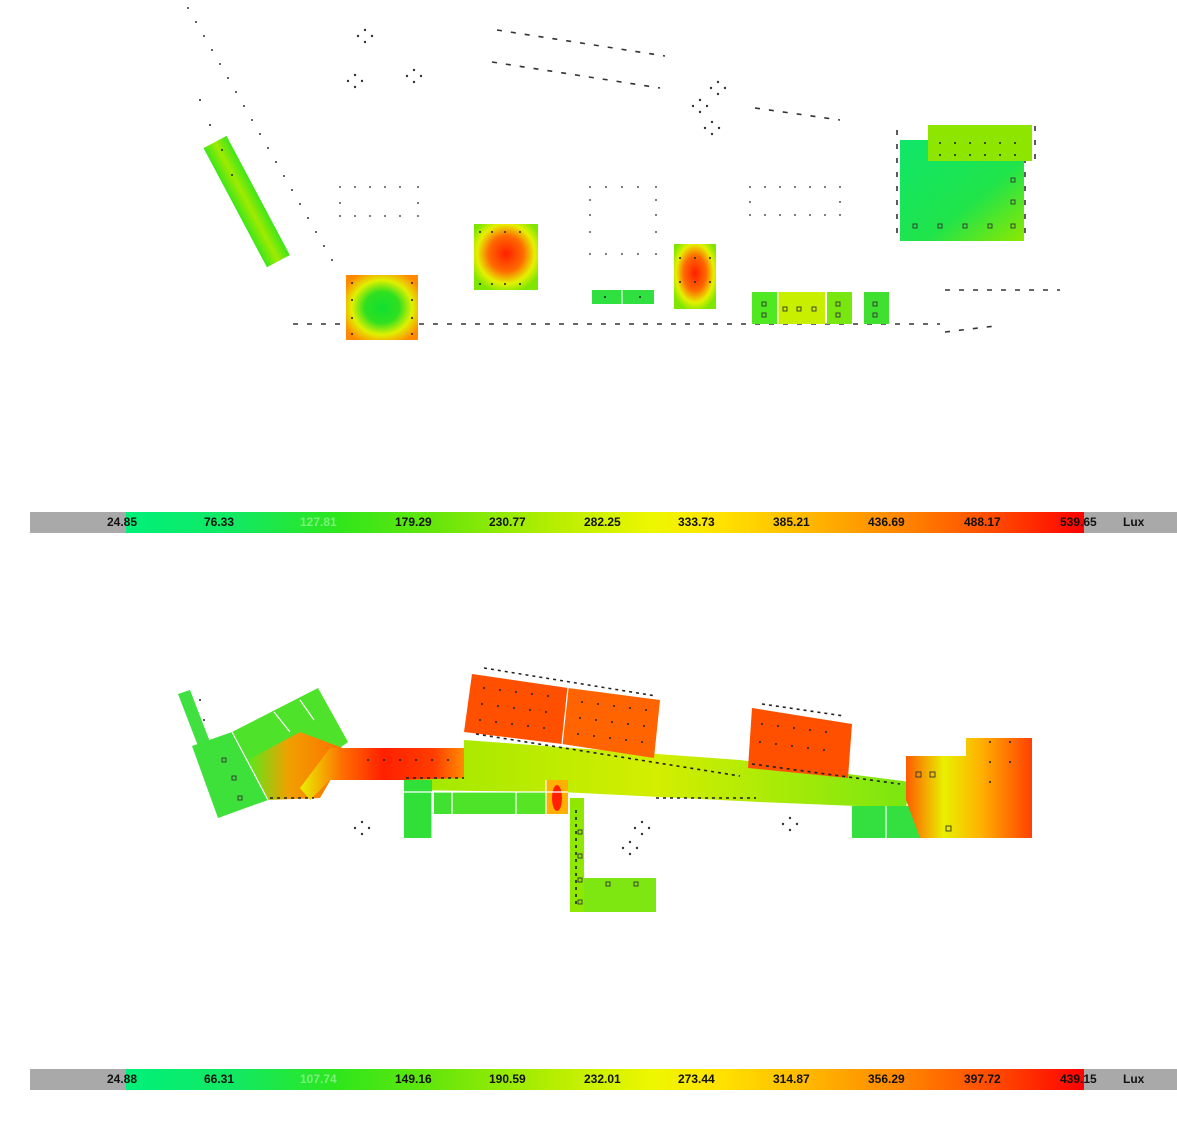 The height and width of the screenshot is (1124, 1177). Describe the element at coordinates (379, 201) in the screenshot. I see `grid-left` at that location.